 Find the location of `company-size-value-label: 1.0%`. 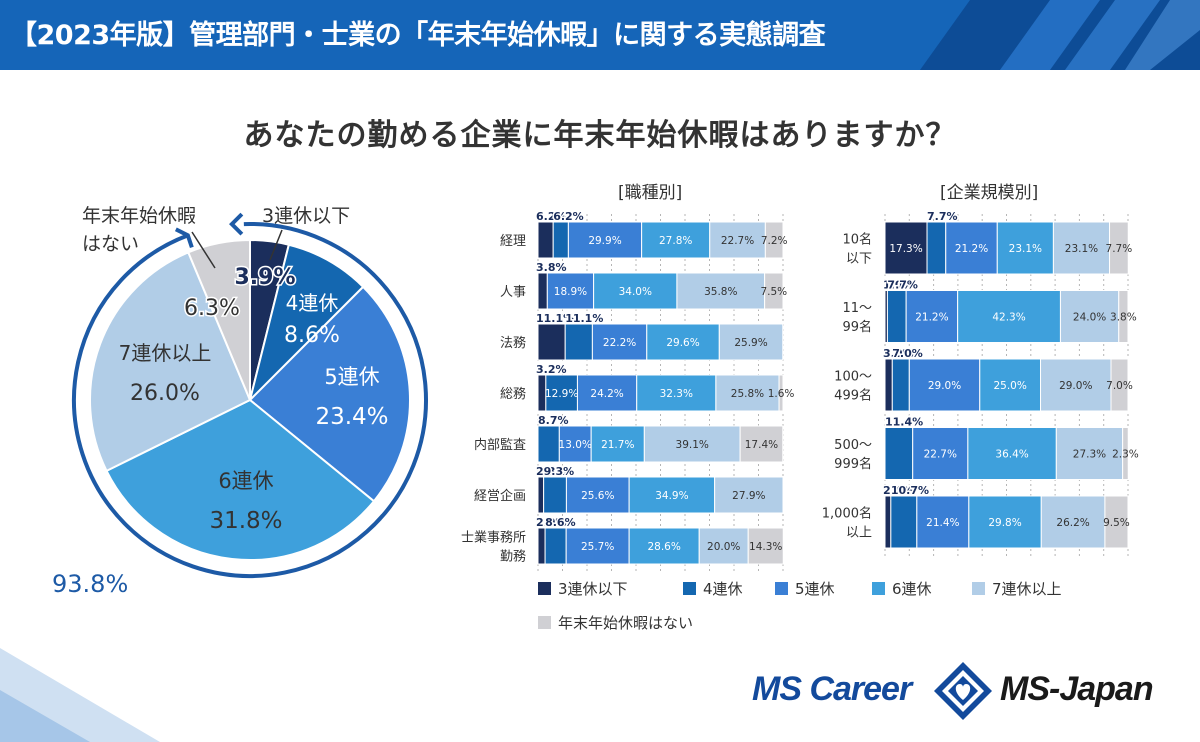

company-size-value-label: 1.0% is located at coordinates (898, 285).